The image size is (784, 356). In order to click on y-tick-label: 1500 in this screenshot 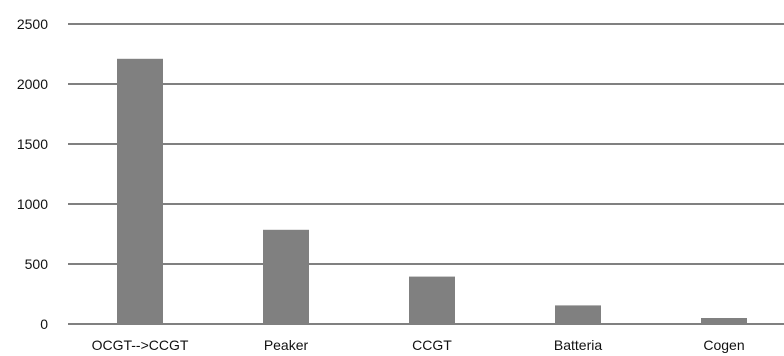, I will do `click(32, 144)`.